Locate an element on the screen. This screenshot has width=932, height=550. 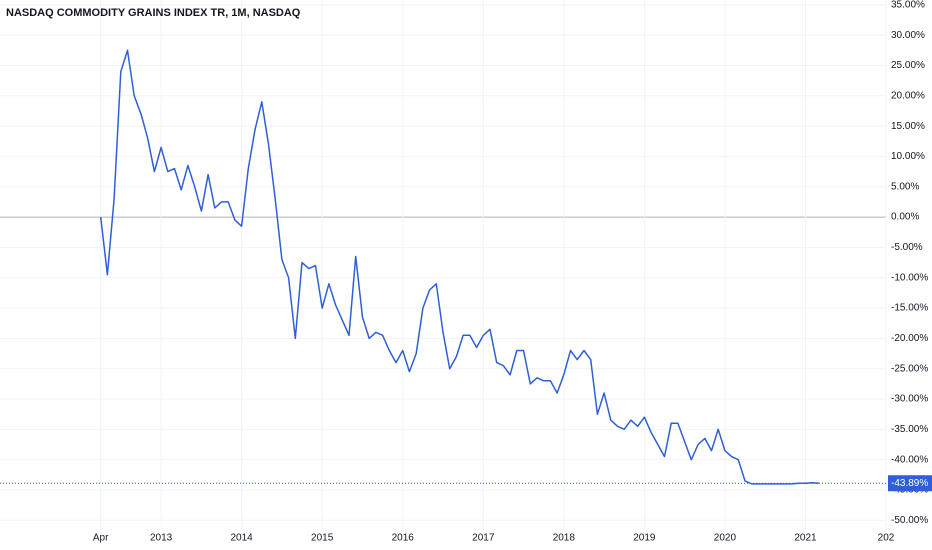
last-value-box is located at coordinates (910, 483).